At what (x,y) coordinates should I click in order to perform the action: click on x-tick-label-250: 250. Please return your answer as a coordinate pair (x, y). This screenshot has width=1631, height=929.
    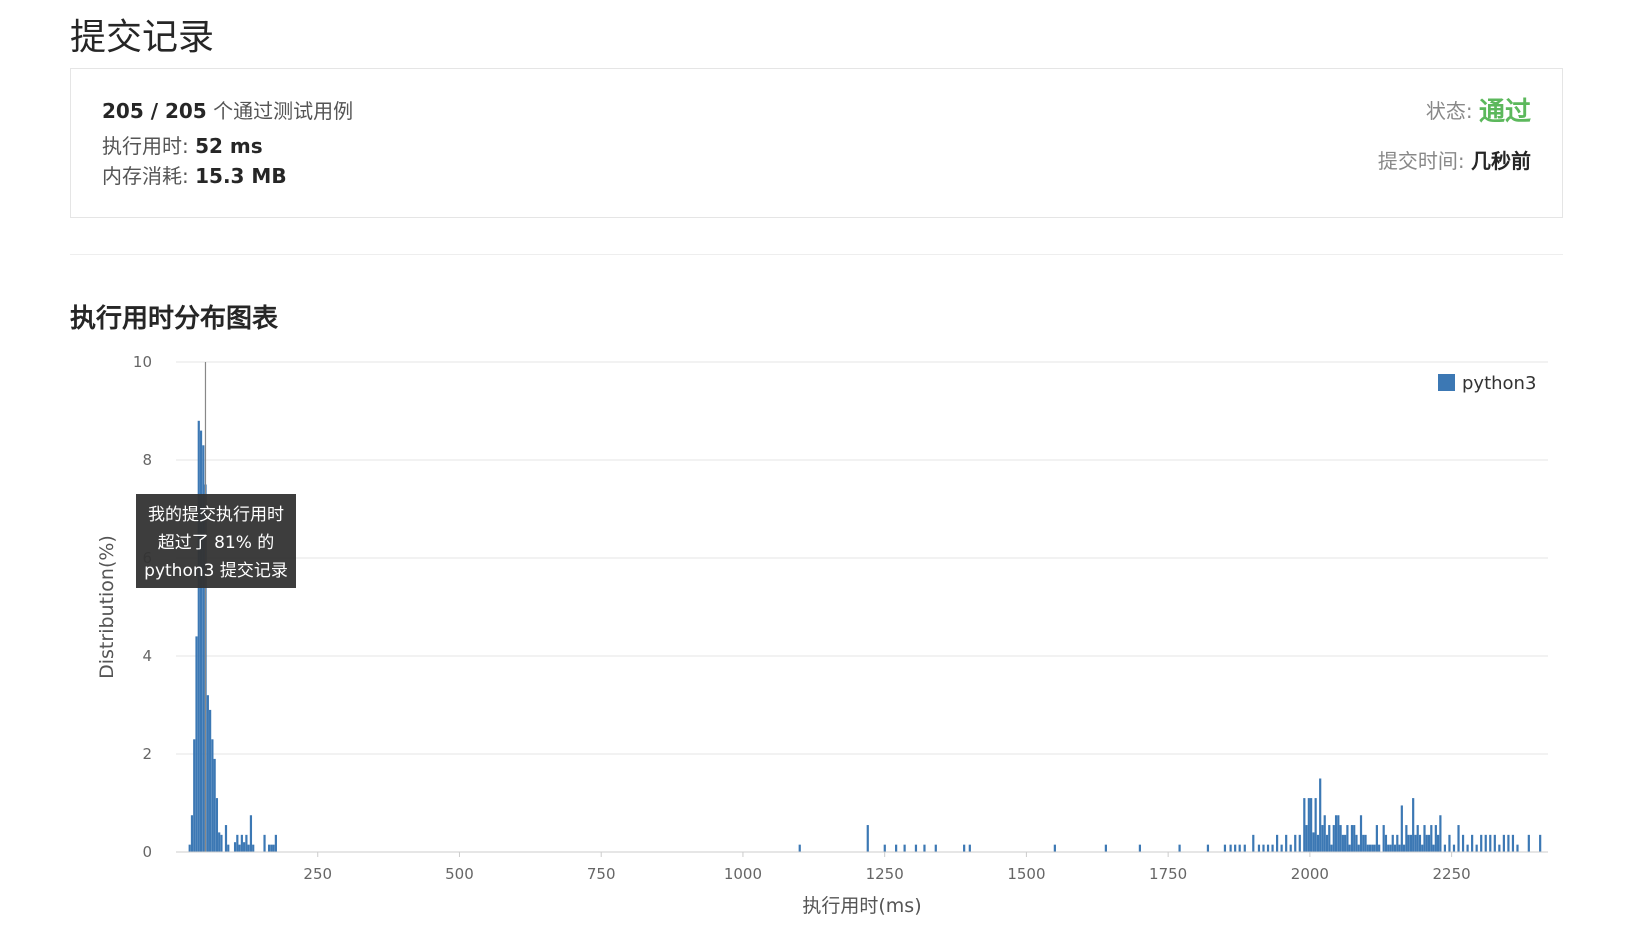
    Looking at the image, I should click on (317, 874).